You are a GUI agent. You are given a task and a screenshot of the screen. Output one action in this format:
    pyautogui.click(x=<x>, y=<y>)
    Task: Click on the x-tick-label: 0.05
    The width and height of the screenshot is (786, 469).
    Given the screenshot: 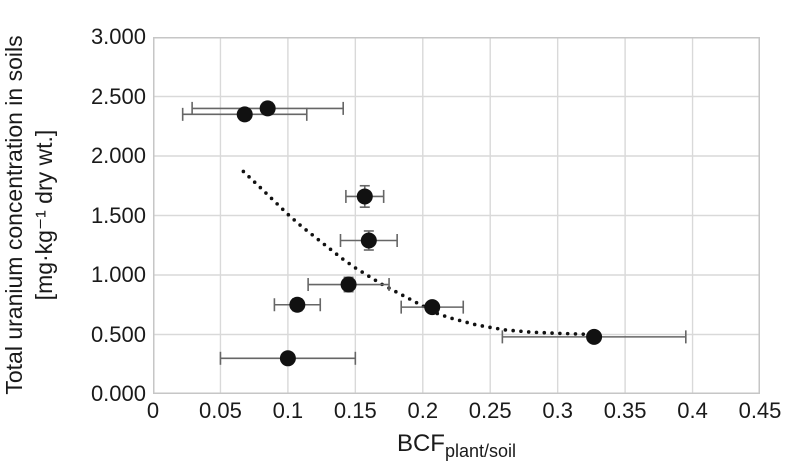 What is the action you would take?
    pyautogui.click(x=220, y=410)
    